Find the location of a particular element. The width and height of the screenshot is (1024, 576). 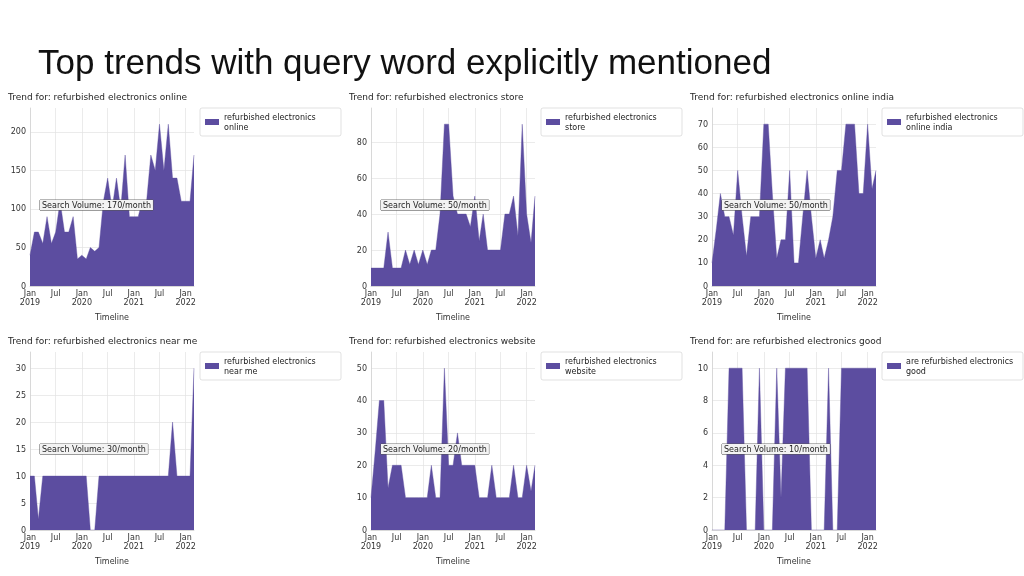

y-tick-label: 80 is located at coordinates (361, 142).